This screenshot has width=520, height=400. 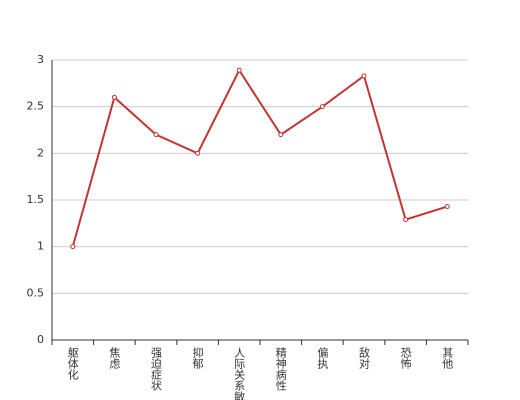 What do you see at coordinates (405, 358) in the screenshot?
I see `x-tick-label: 恐怖` at bounding box center [405, 358].